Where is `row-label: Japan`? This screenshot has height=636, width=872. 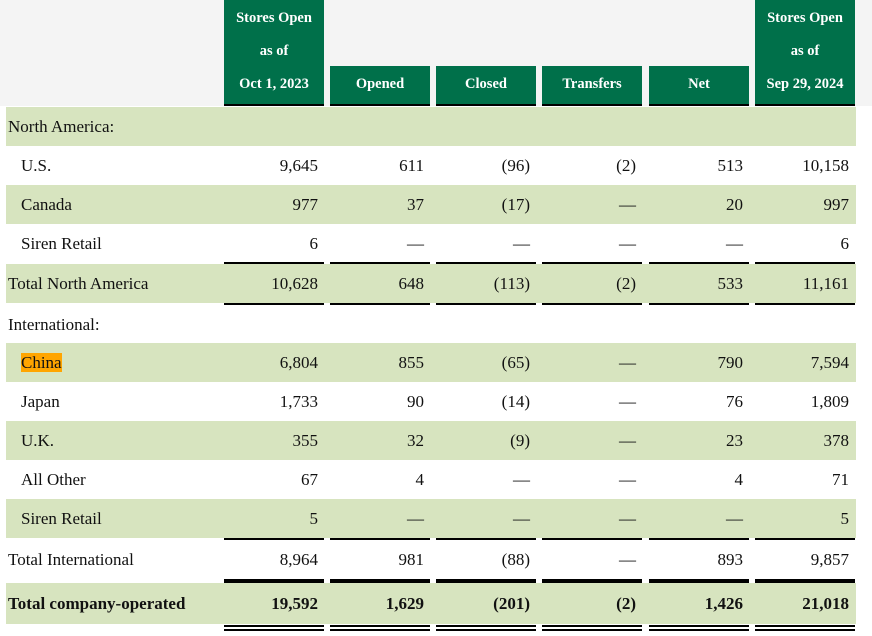 row-label: Japan is located at coordinates (40, 401).